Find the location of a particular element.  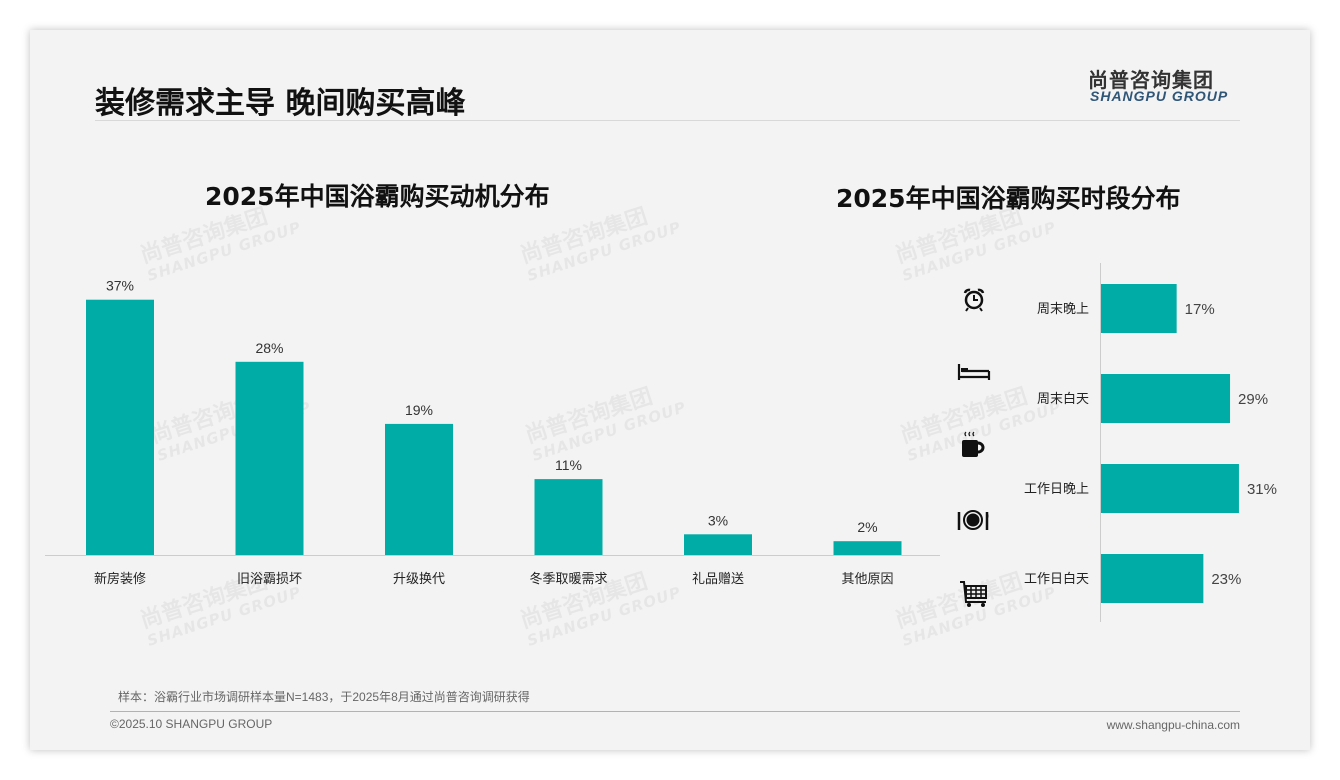

data-label: 29% is located at coordinates (1253, 399).